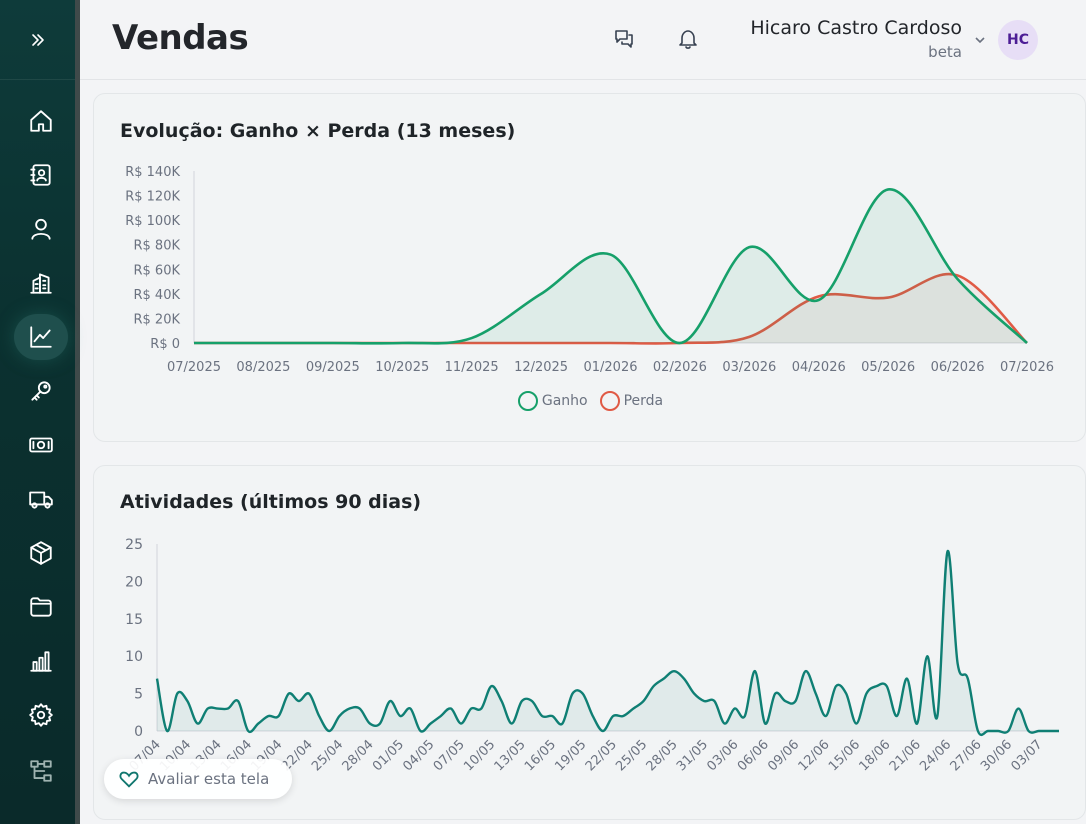 The width and height of the screenshot is (1086, 824). What do you see at coordinates (271, 502) in the screenshot?
I see `activities-chart-title: Atividades (últimos 90 dias)` at bounding box center [271, 502].